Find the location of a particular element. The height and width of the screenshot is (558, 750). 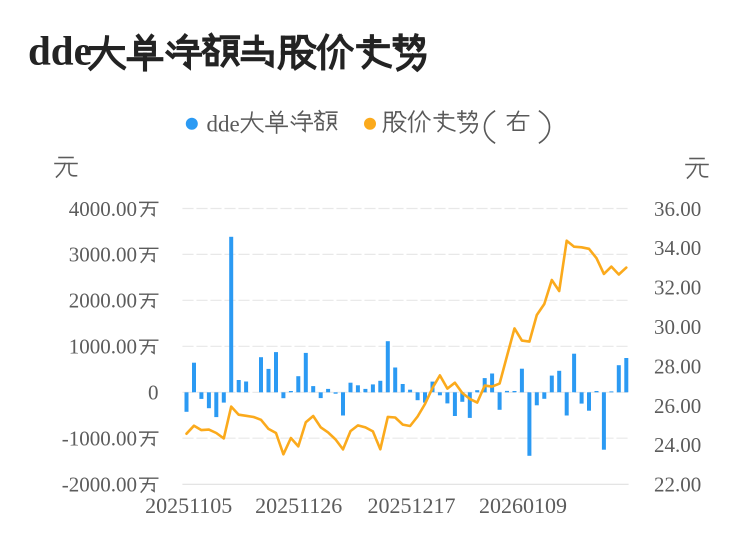

svg-text: 22.00 is located at coordinates (677, 485).